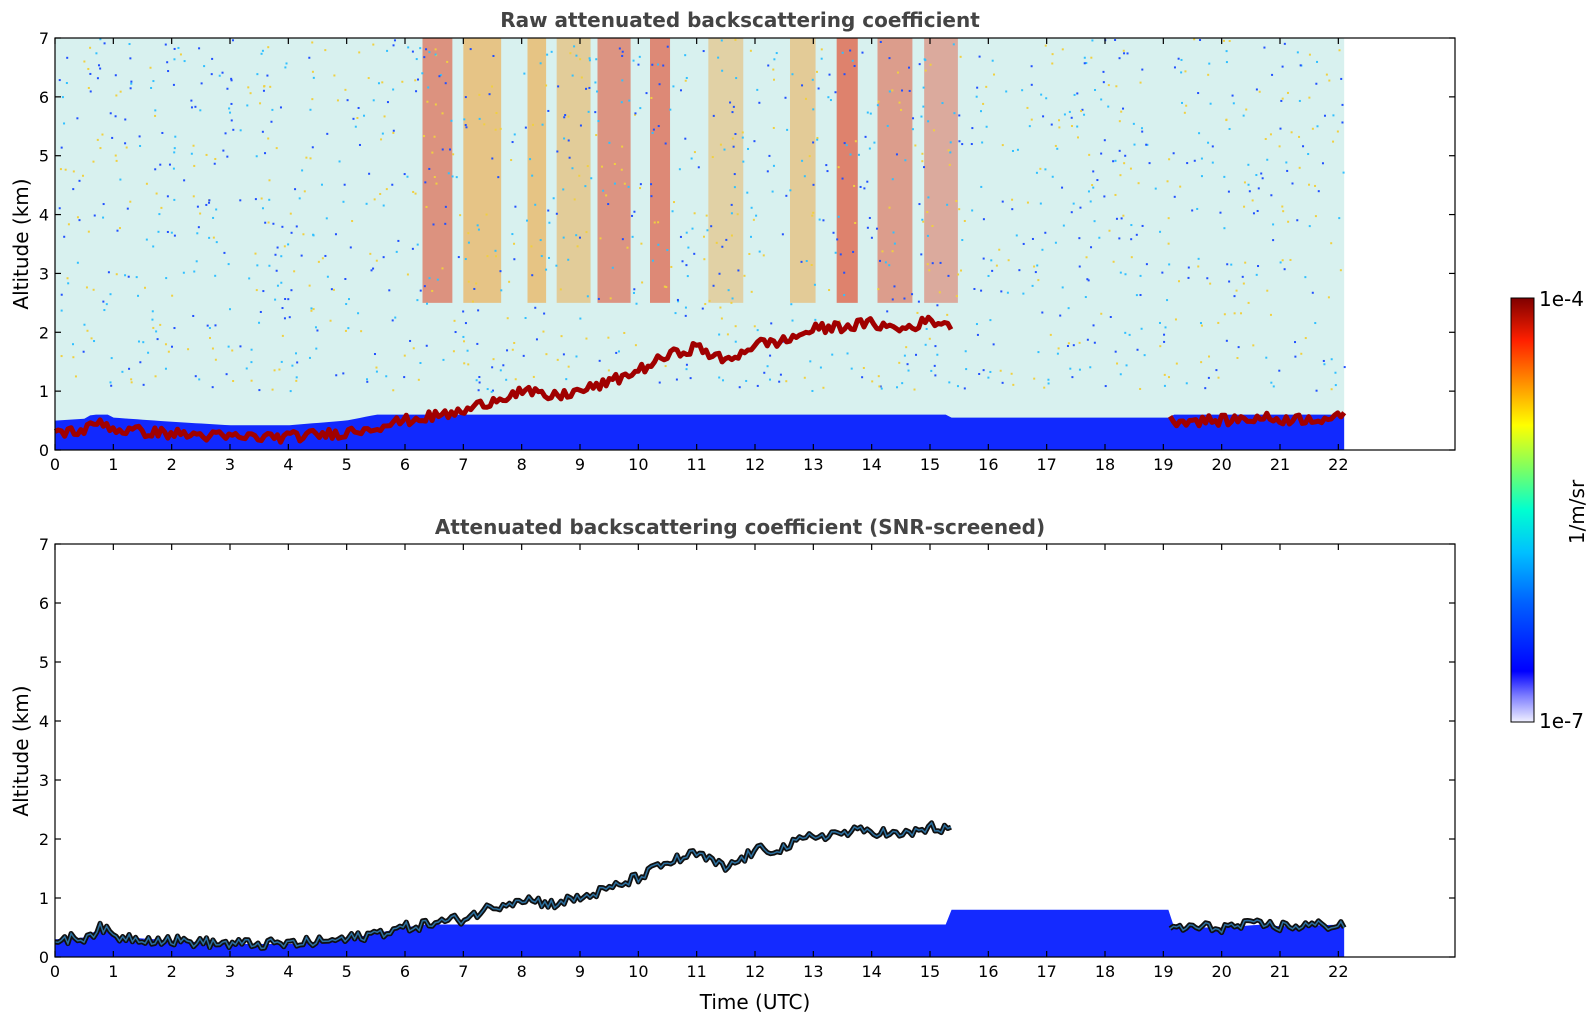 Image resolution: width=1595 pixels, height=1020 pixels. What do you see at coordinates (44, 544) in the screenshot?
I see `y-tick-label: 7` at bounding box center [44, 544].